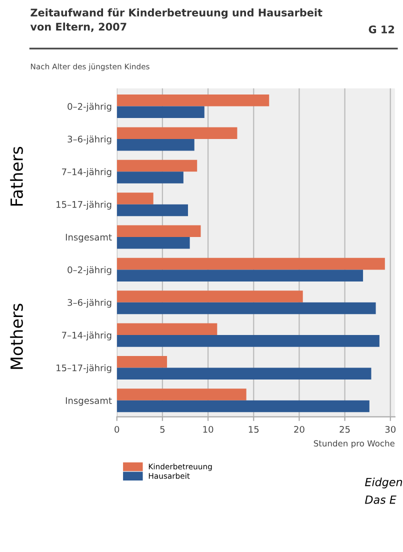 The height and width of the screenshot is (552, 403). Describe the element at coordinates (162, 429) in the screenshot. I see `x-tick-label: 5` at that location.